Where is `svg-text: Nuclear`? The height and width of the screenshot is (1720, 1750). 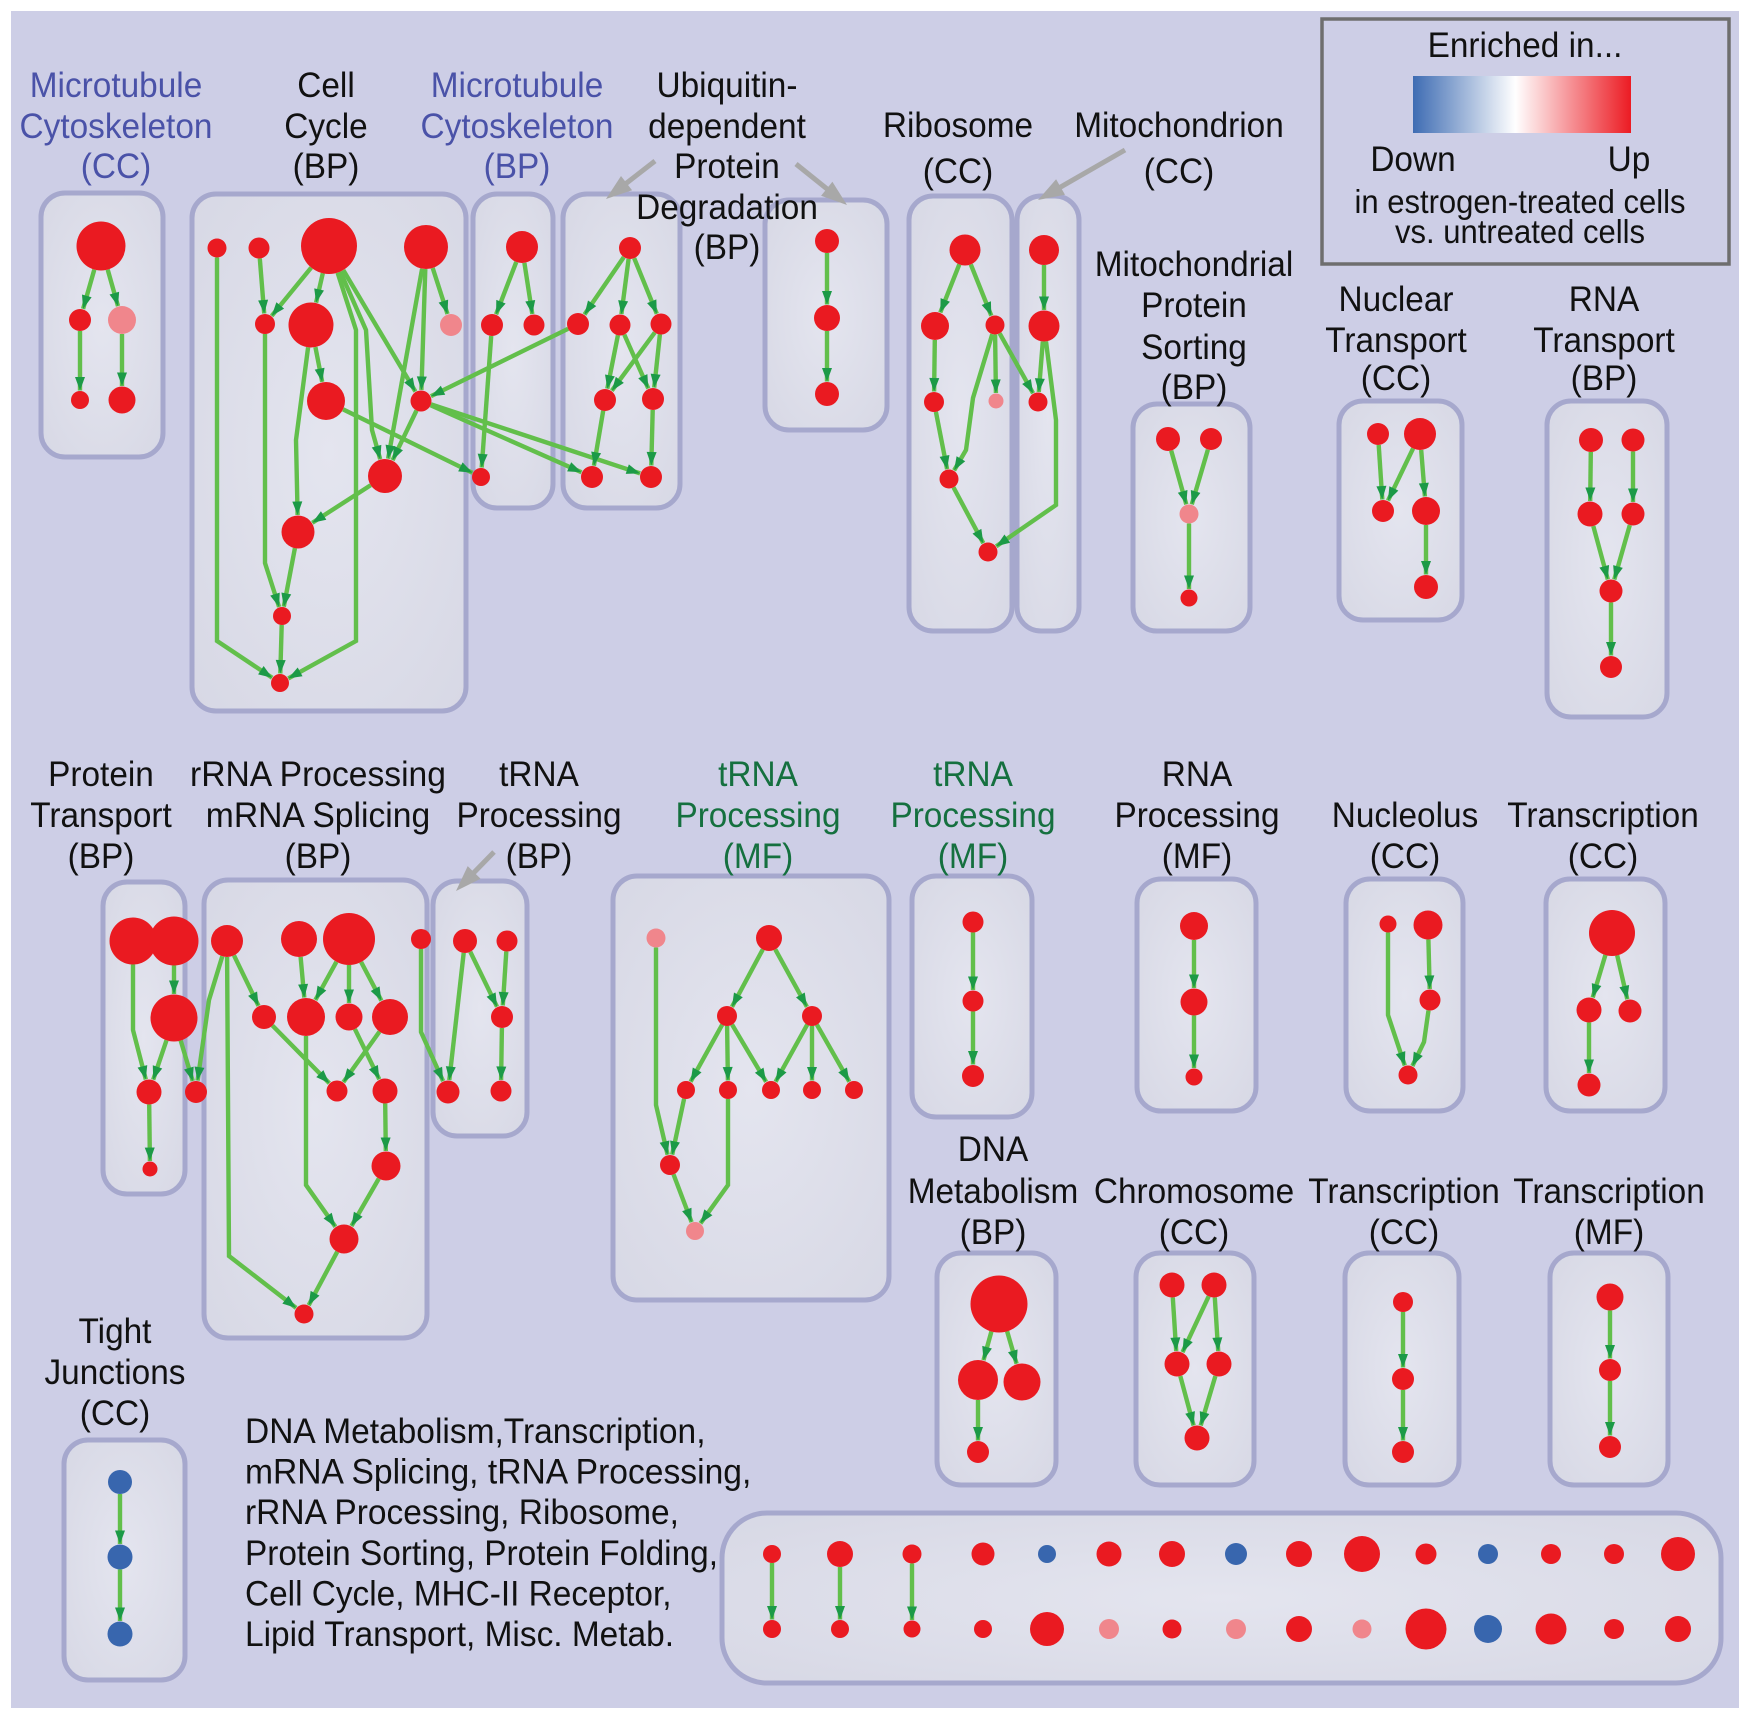
svg-text: Nuclear is located at coordinates (1396, 299).